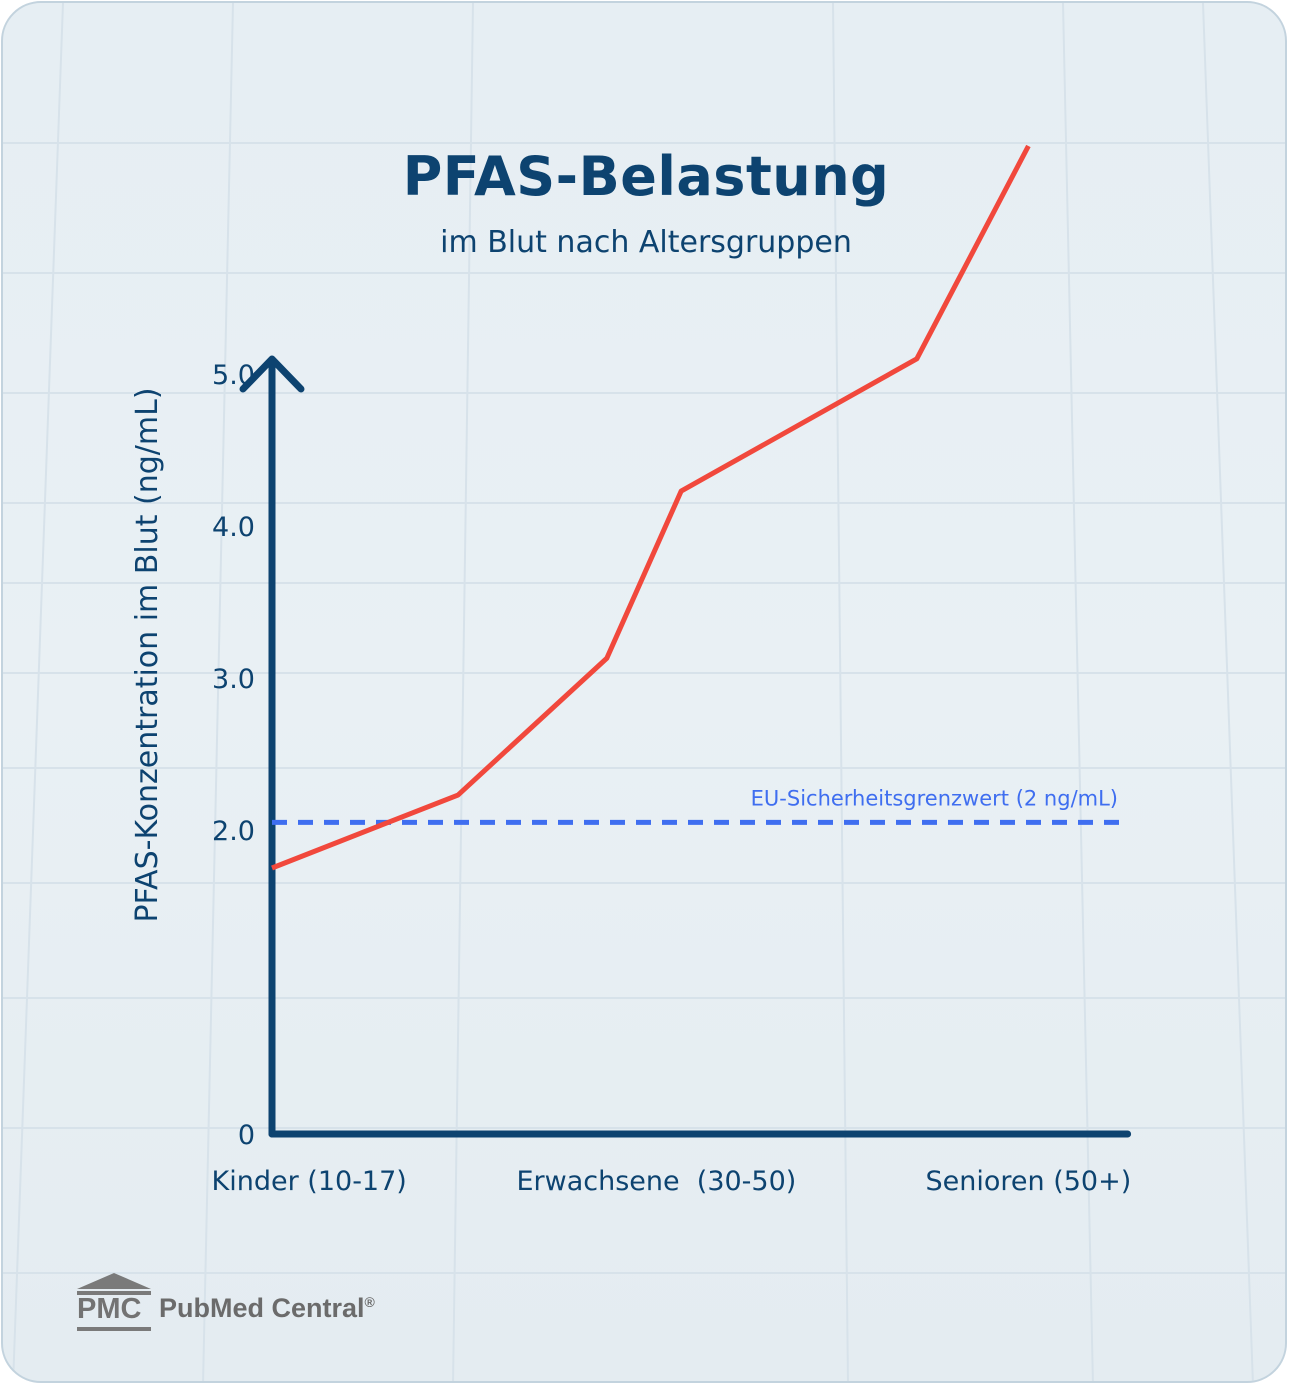 The height and width of the screenshot is (1386, 1290). I want to click on brand-name: PubMed Central®, so click(267, 1308).